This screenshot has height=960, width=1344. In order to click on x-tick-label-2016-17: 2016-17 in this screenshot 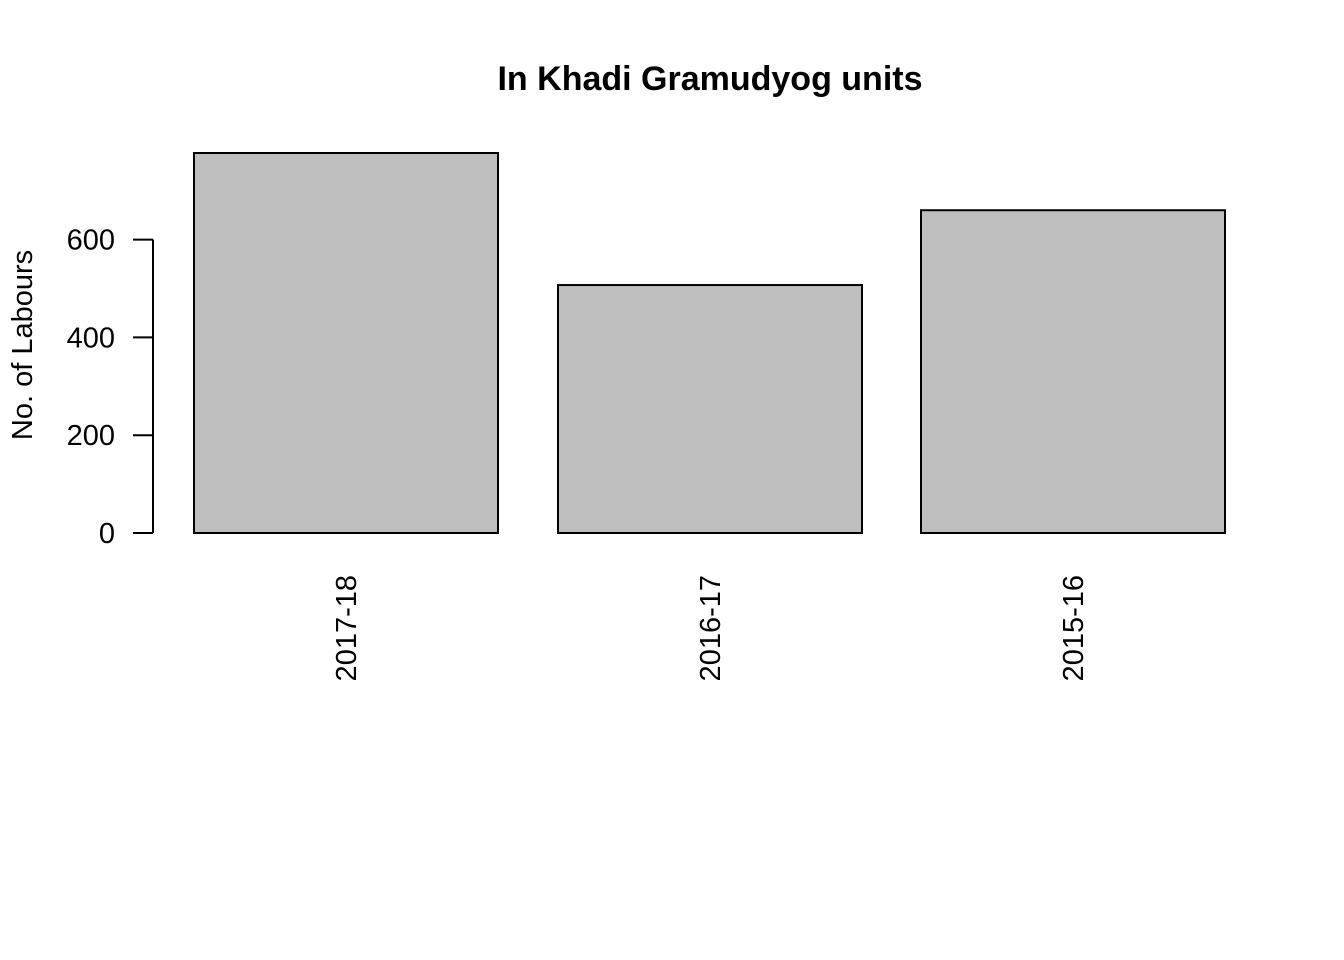, I will do `click(711, 628)`.